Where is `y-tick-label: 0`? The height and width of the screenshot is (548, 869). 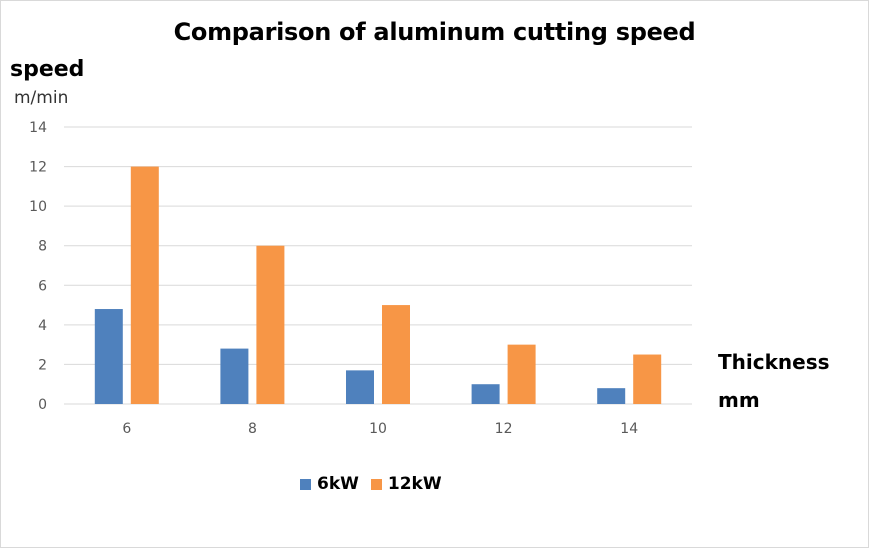
y-tick-label: 0 is located at coordinates (42, 405).